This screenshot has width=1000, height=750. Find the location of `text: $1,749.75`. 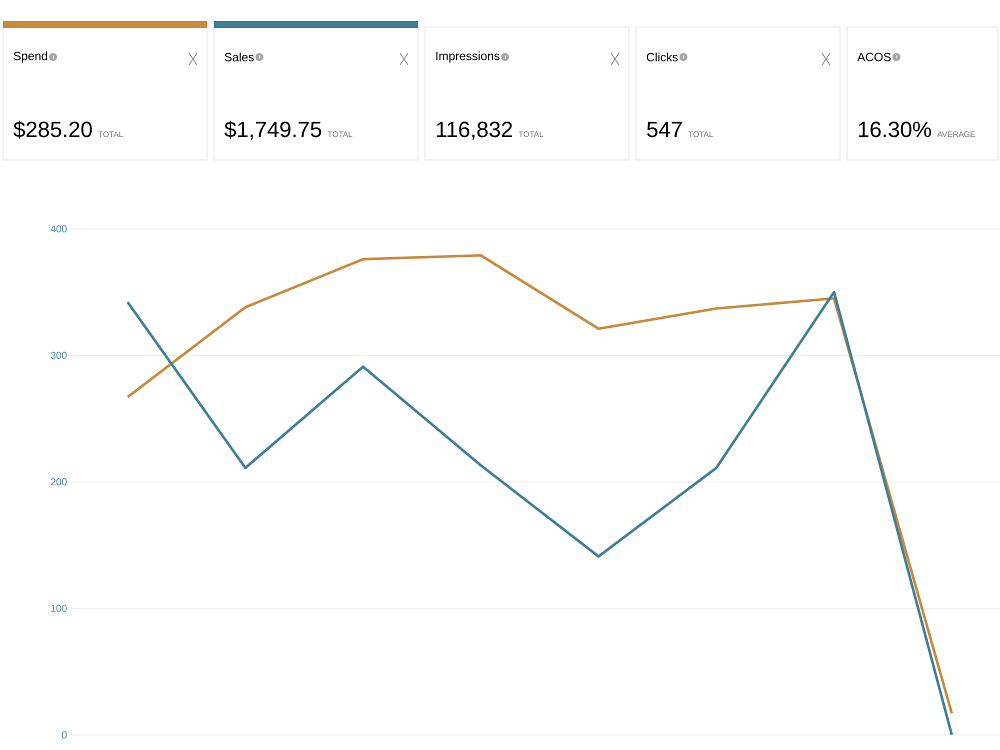

text: $1,749.75 is located at coordinates (273, 130).